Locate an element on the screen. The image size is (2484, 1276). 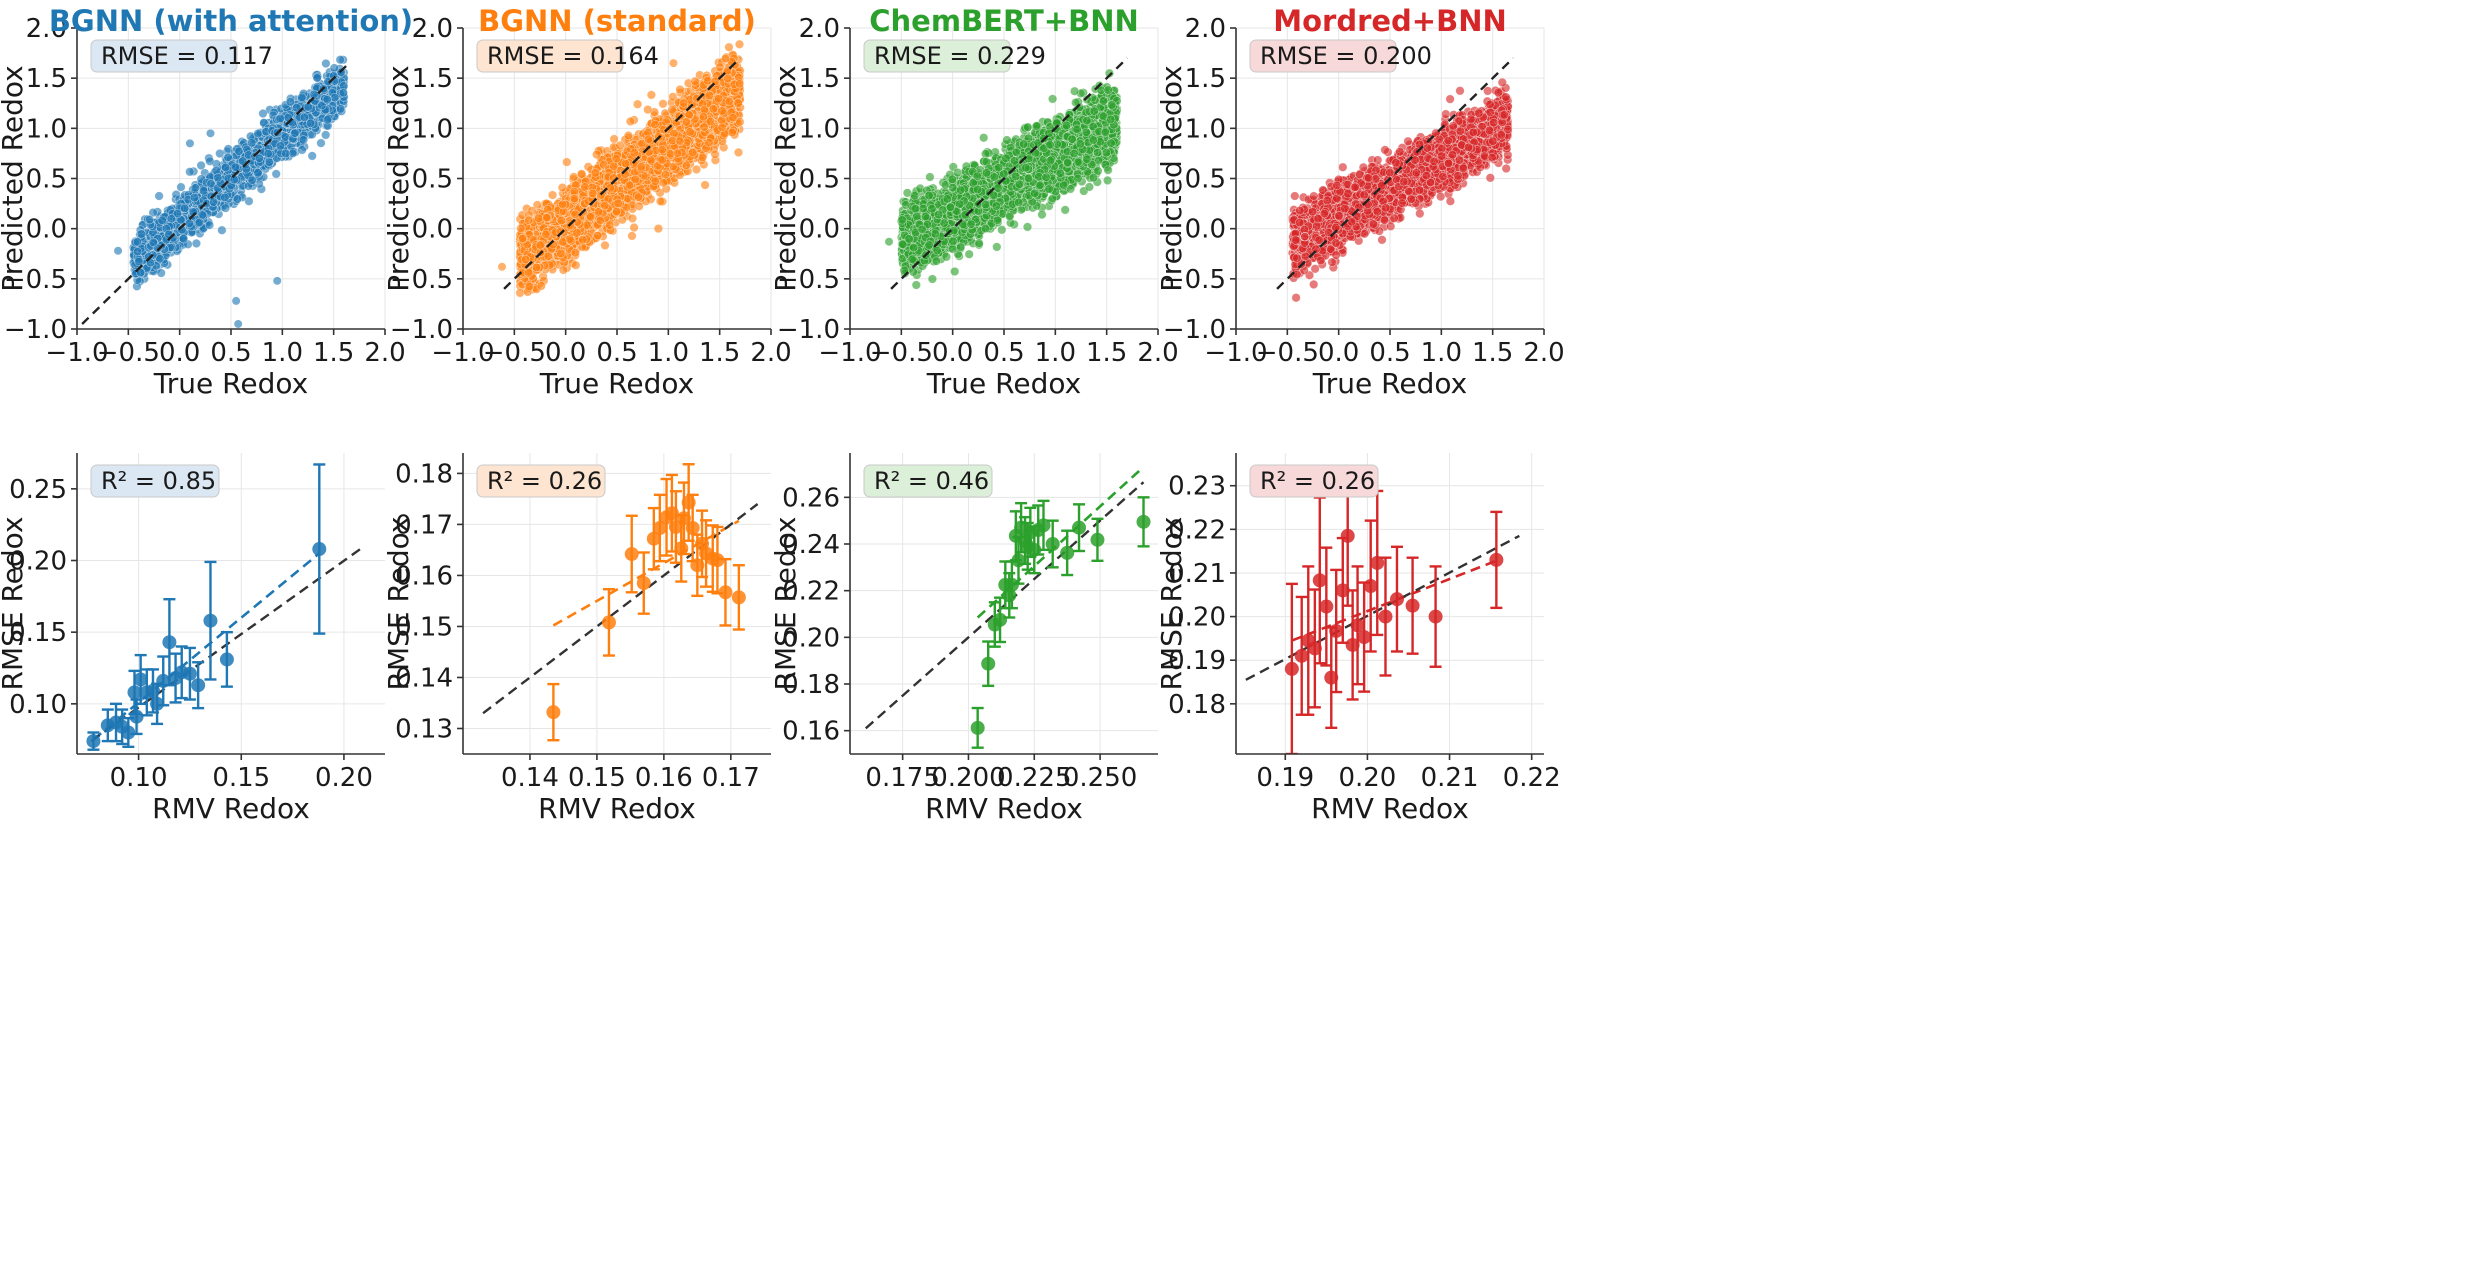
identity-line is located at coordinates (215, 193).